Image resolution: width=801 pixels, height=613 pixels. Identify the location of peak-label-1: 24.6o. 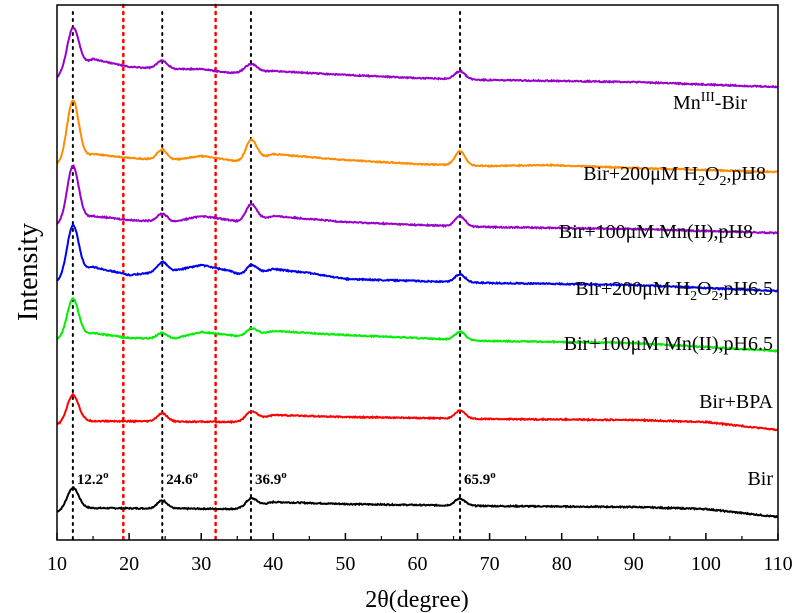
(182, 478).